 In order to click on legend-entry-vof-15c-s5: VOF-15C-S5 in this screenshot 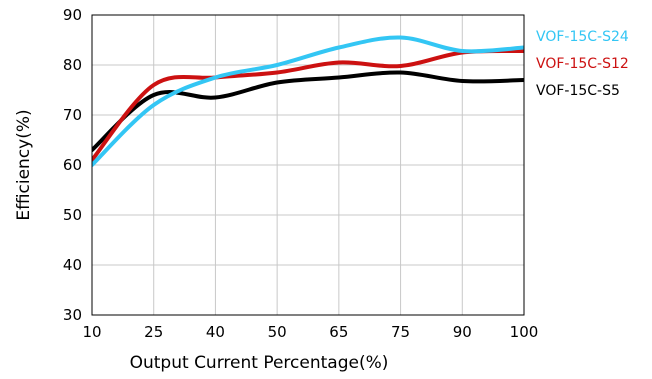, I will do `click(578, 91)`.